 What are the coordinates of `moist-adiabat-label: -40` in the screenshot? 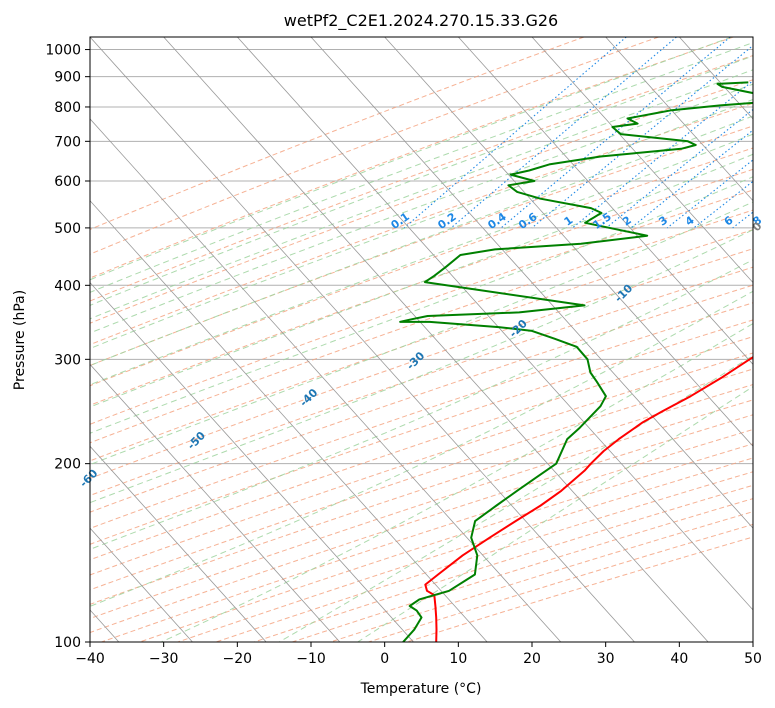 It's located at (308, 397).